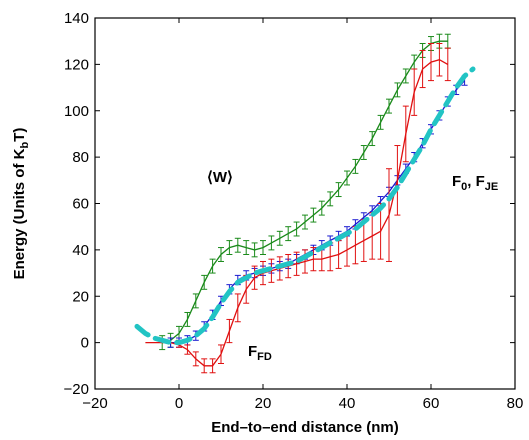 Image resolution: width=529 pixels, height=440 pixels. I want to click on y-tick-label: −20, so click(76, 389).